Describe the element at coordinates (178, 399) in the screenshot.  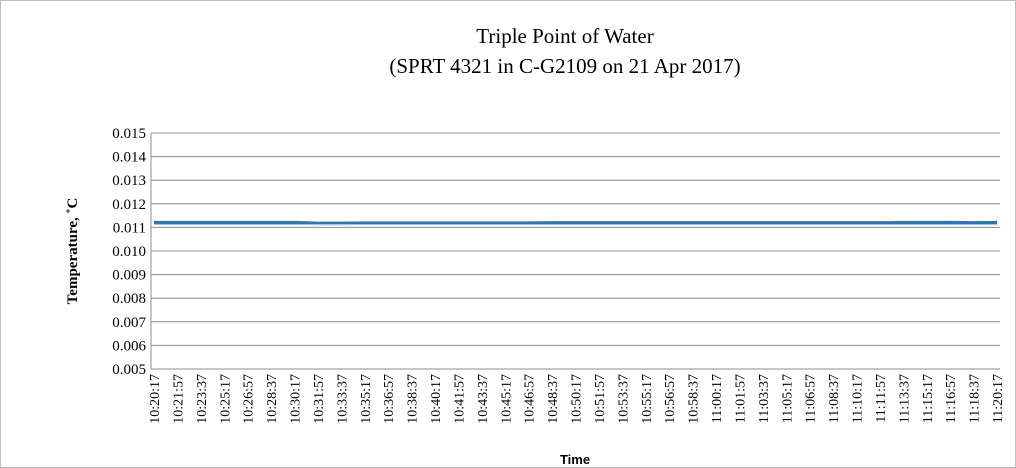
I see `x-tick-label: 10:21:57` at that location.